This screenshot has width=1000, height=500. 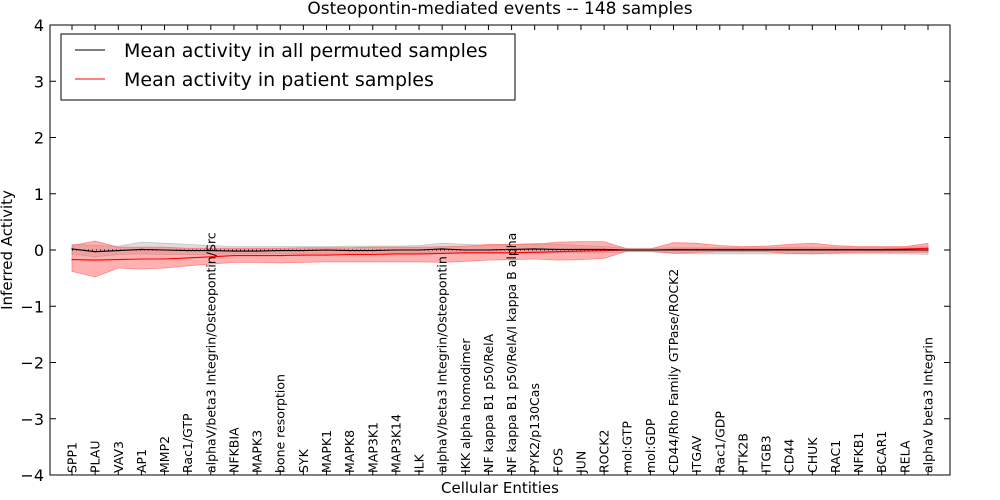 I want to click on x-tick-label: ITGB3, so click(x=766, y=454).